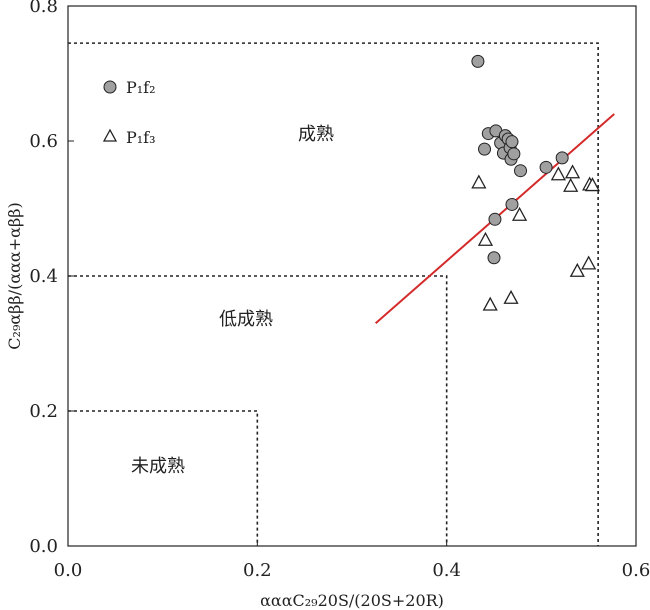  I want to click on legend-triangle-marker, so click(110, 135).